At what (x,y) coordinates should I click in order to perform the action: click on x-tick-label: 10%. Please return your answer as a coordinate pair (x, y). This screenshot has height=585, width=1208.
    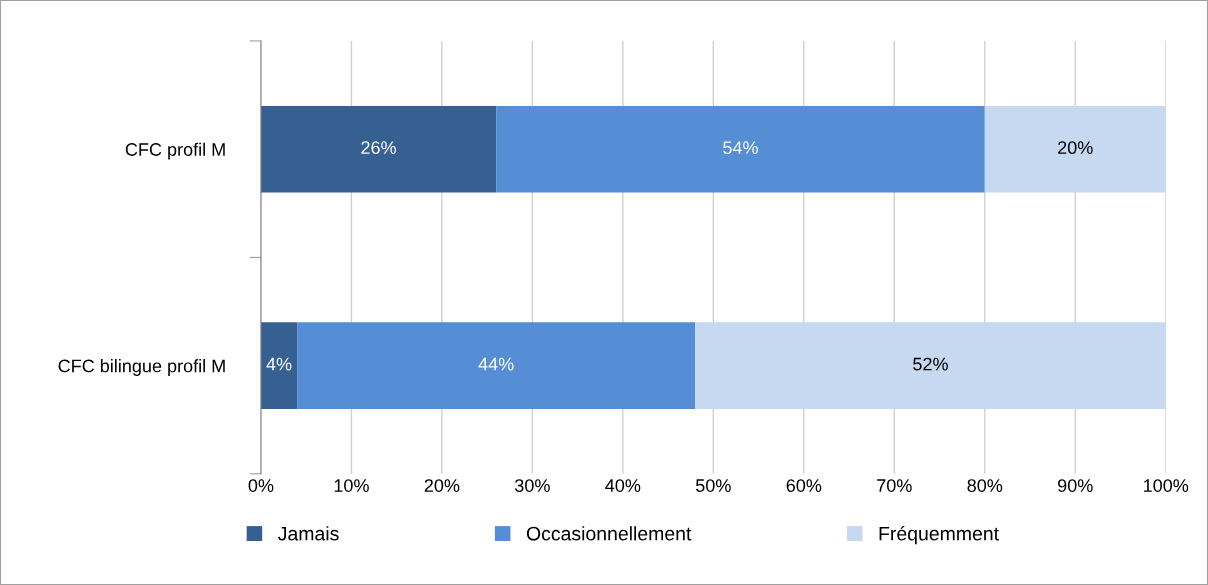
    Looking at the image, I should click on (351, 485).